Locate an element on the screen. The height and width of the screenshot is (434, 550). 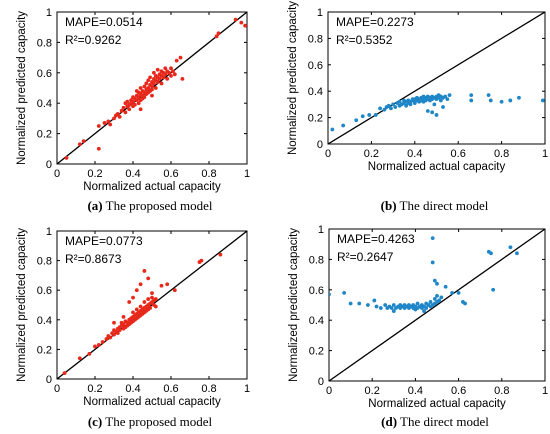
x-tick-label: 0.4 is located at coordinates (414, 154).